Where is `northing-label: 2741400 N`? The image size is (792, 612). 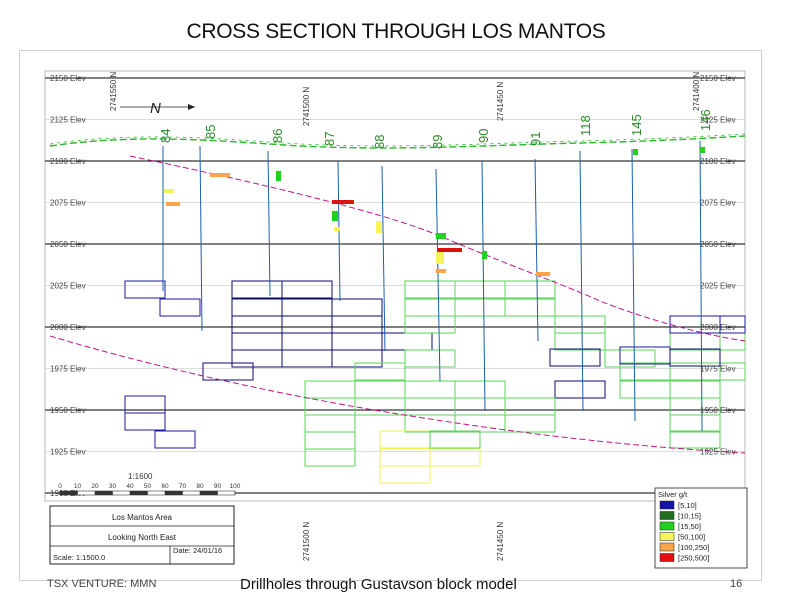 northing-label: 2741400 N is located at coordinates (696, 91).